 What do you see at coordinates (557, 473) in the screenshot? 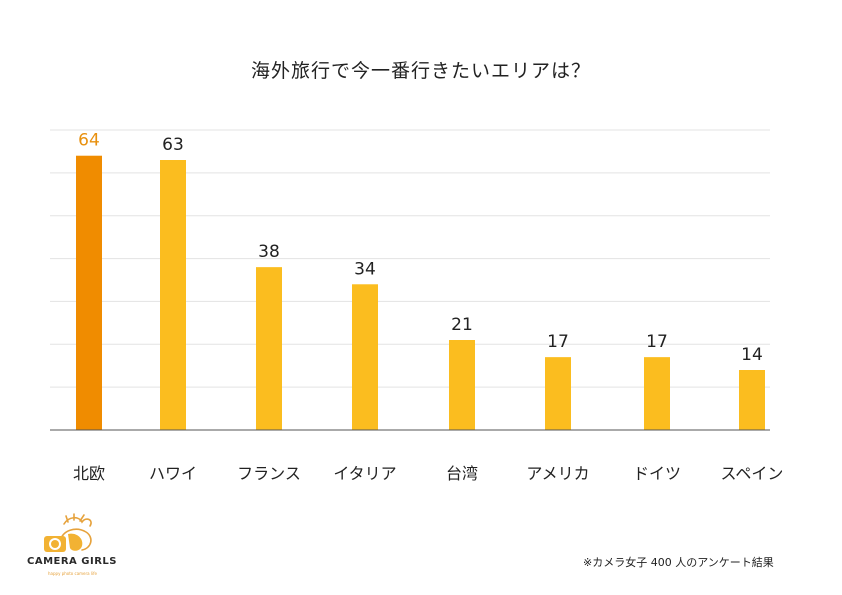
I see `category-label: アメリカ` at bounding box center [557, 473].